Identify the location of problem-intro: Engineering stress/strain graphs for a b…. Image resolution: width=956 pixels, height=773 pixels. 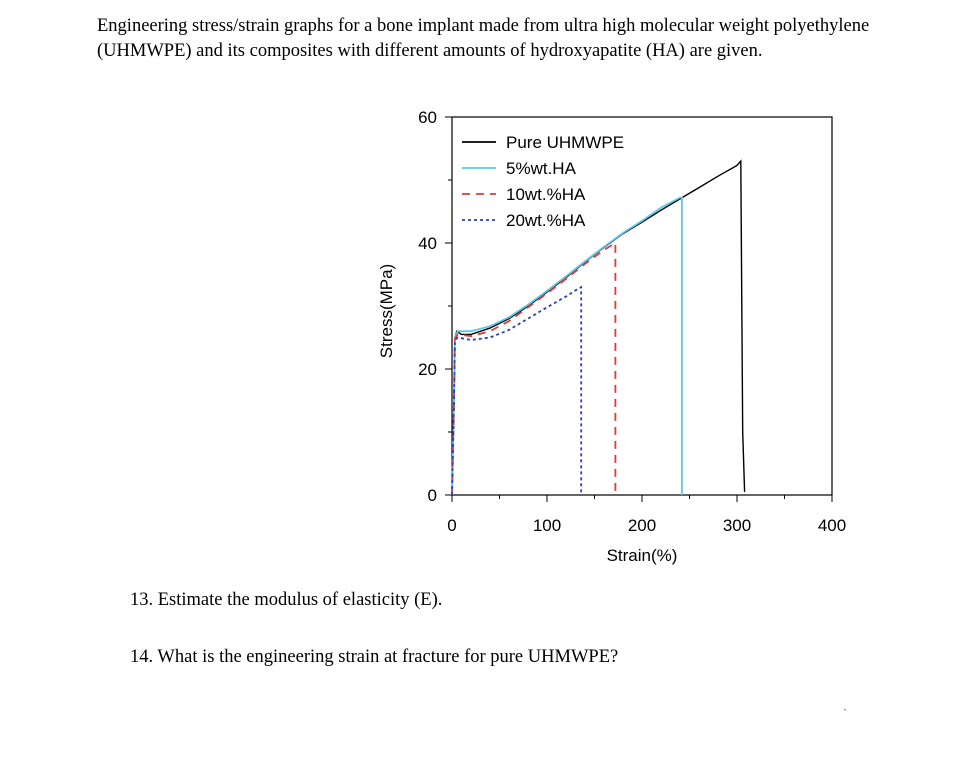
(483, 38).